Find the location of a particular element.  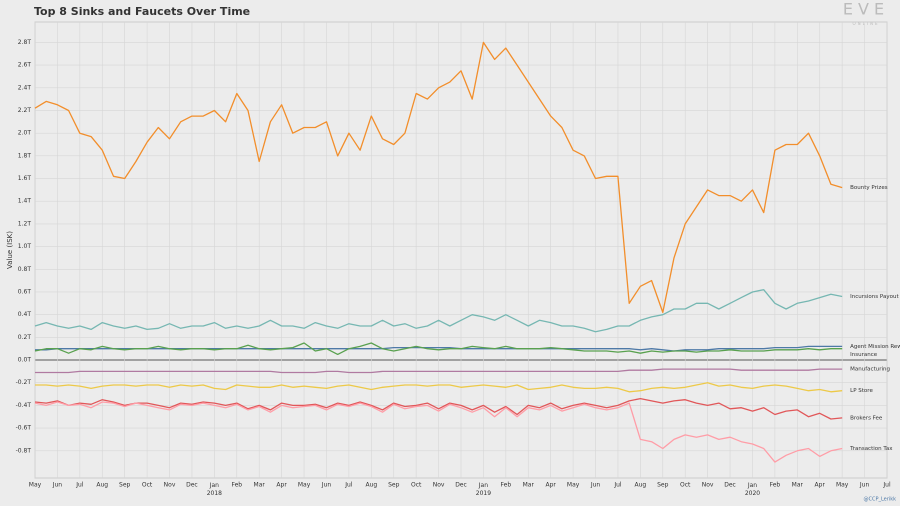

y-tick-label: 0.0T is located at coordinates (25, 360).